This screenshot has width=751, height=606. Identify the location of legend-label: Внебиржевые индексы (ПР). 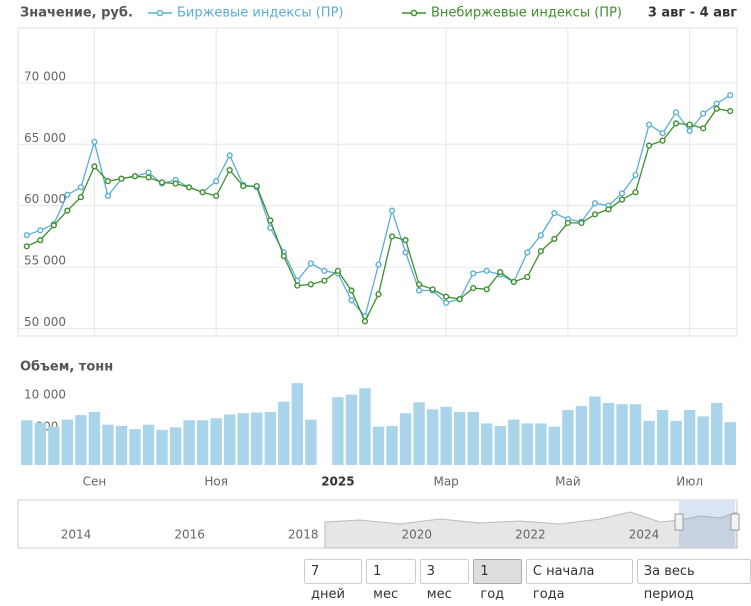
(526, 13).